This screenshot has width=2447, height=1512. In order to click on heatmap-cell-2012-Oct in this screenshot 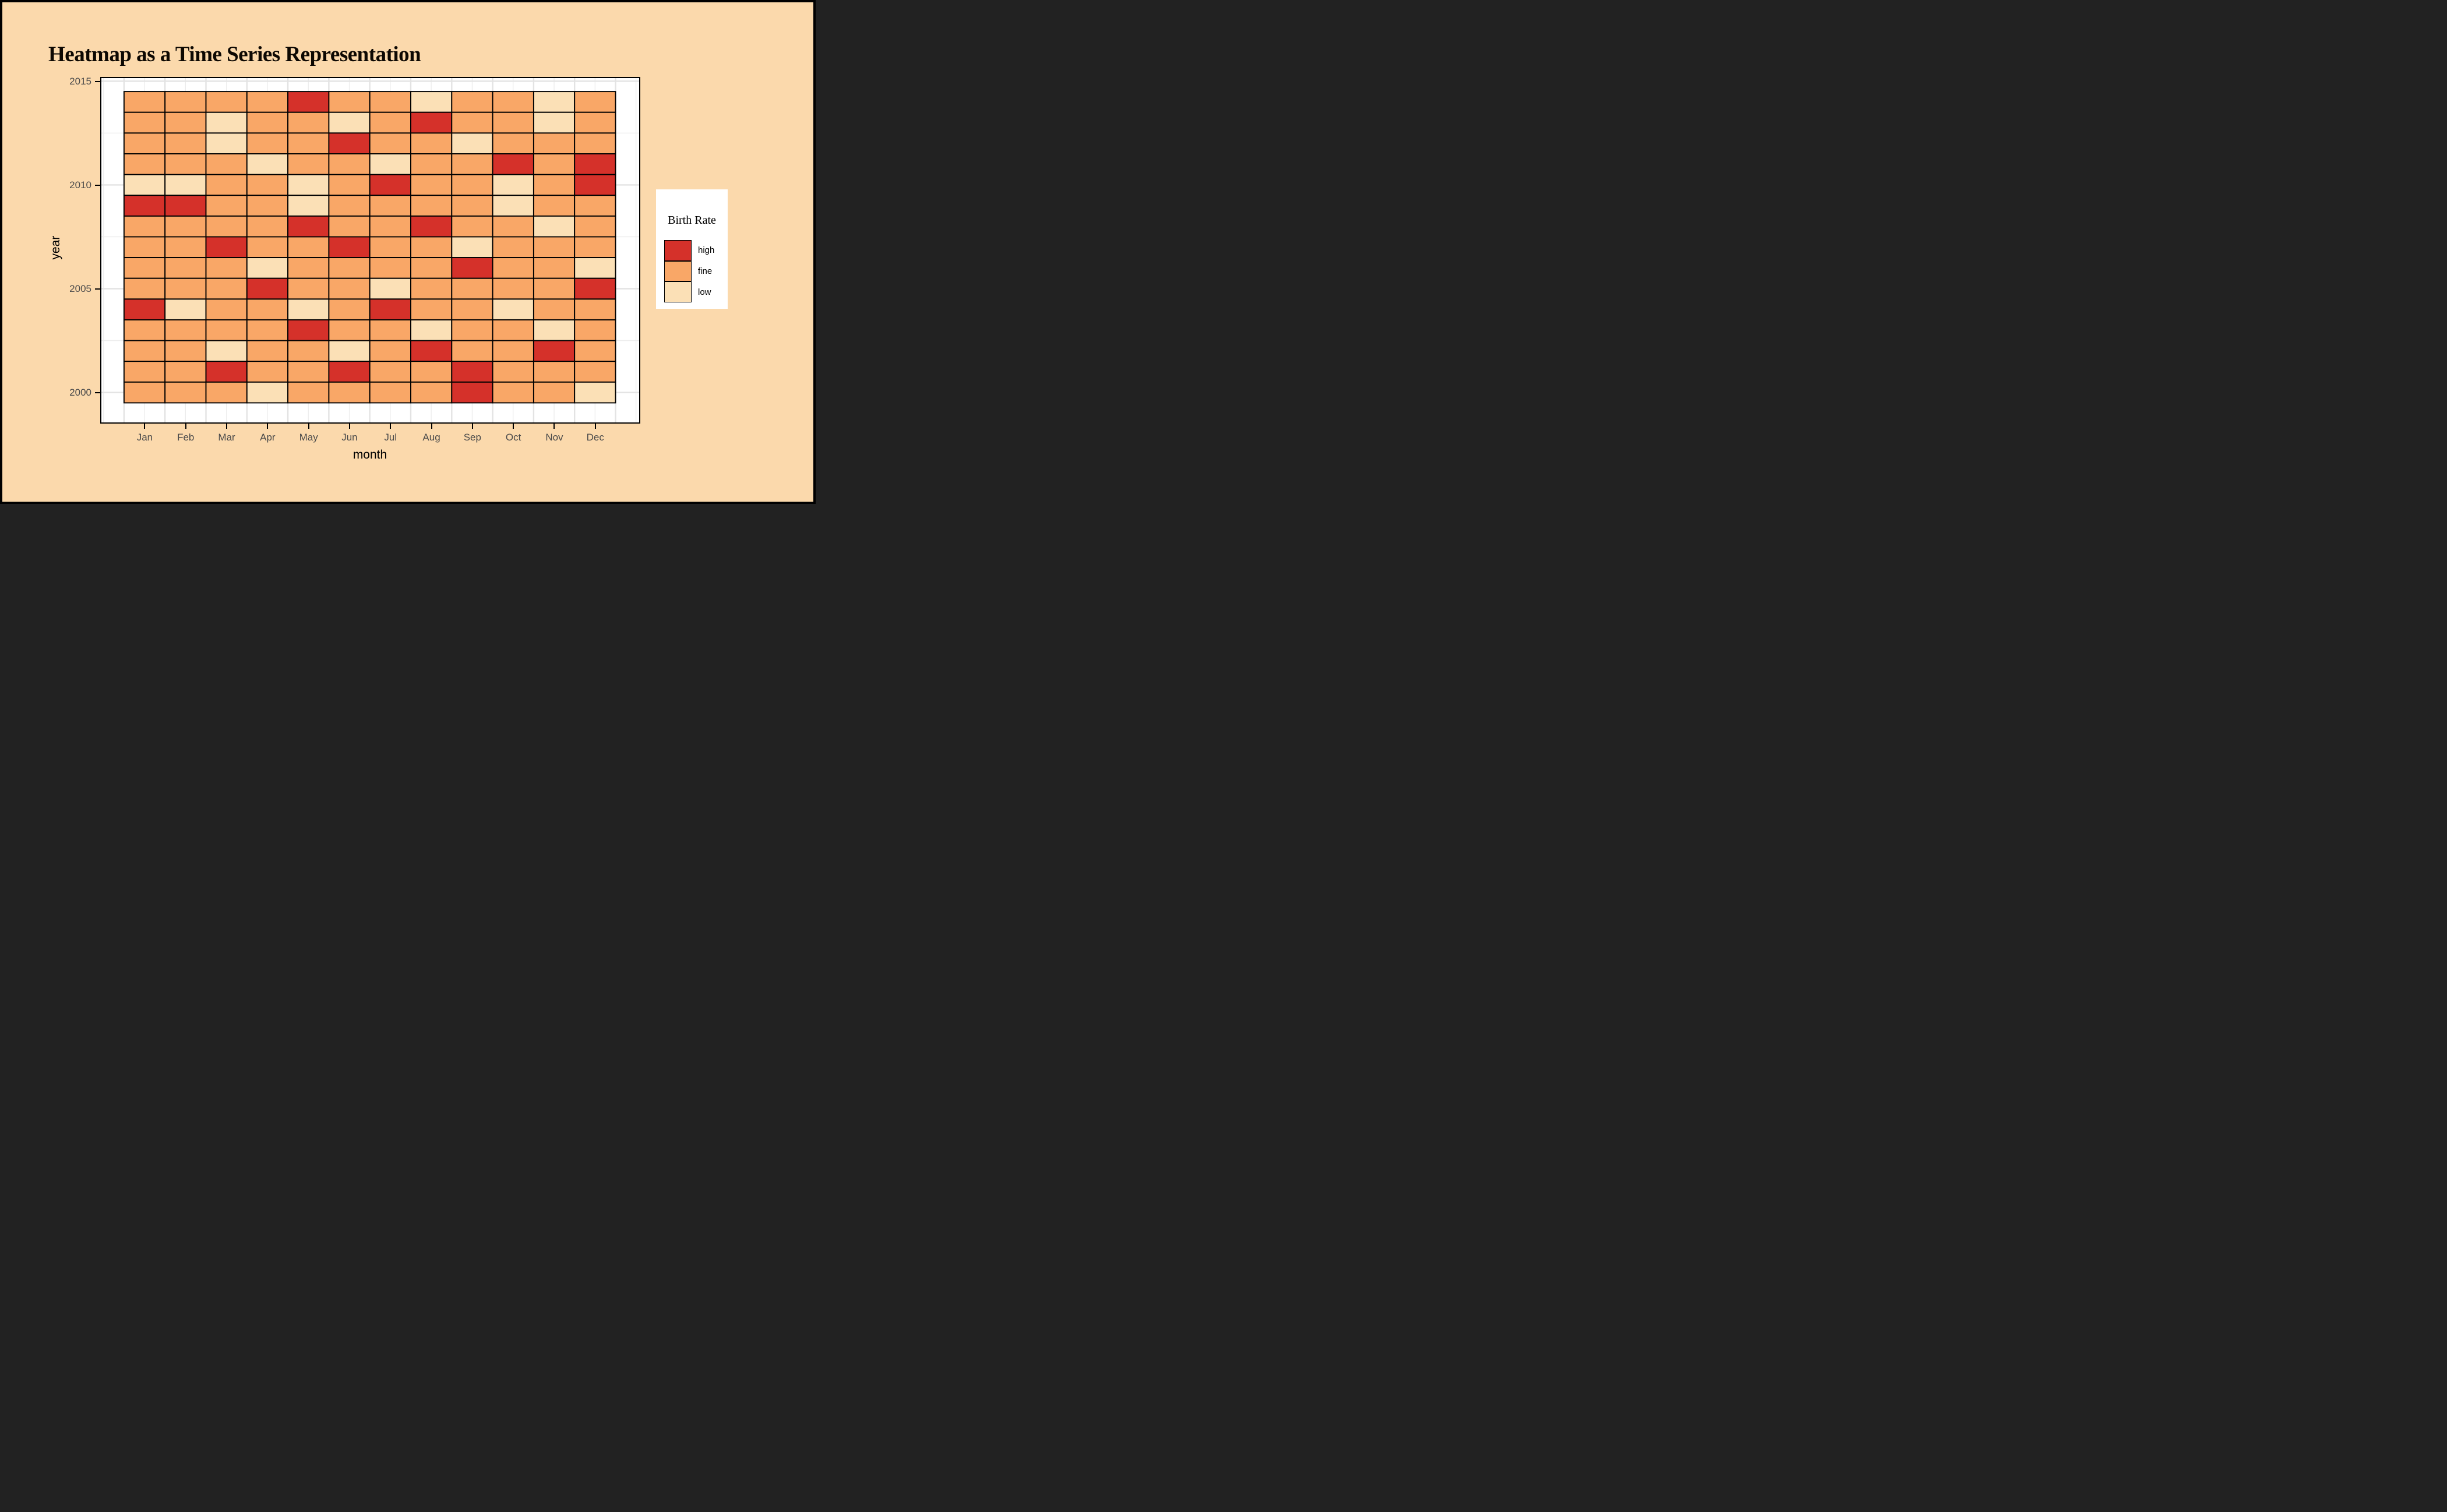, I will do `click(513, 143)`.